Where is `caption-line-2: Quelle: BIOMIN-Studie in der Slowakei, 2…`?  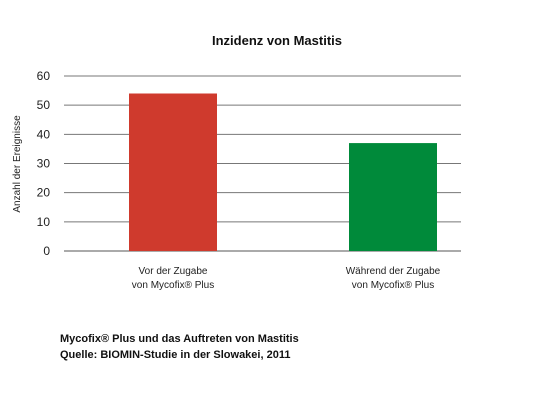
caption-line-2: Quelle: BIOMIN-Studie in der Slowakei, 2… is located at coordinates (175, 355).